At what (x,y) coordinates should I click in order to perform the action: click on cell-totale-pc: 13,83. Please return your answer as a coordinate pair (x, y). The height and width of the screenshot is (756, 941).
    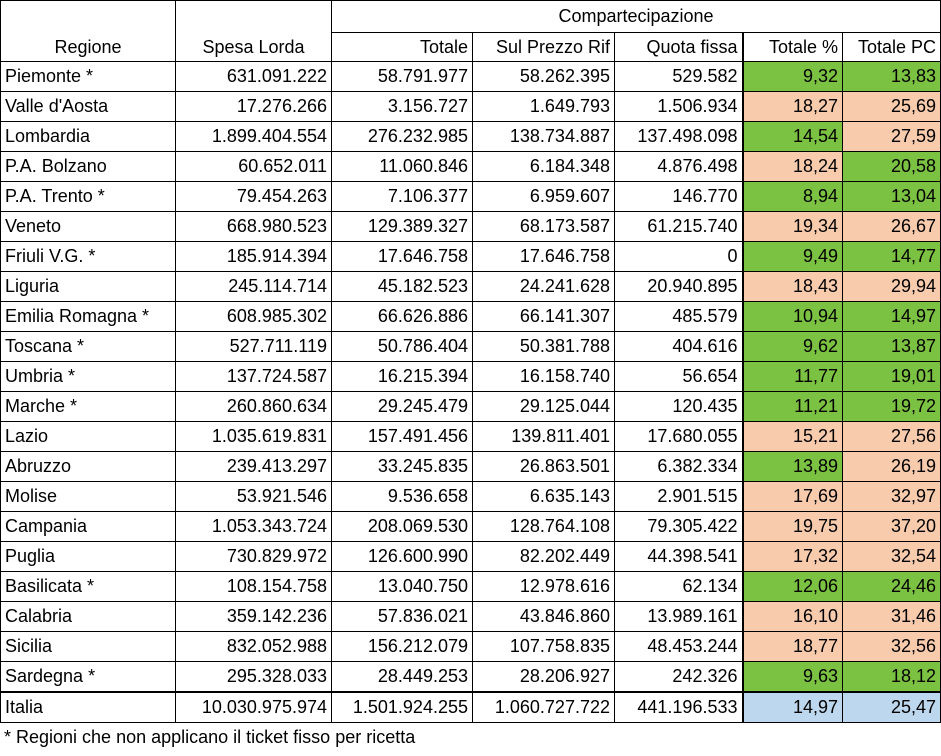
    Looking at the image, I should click on (891, 76).